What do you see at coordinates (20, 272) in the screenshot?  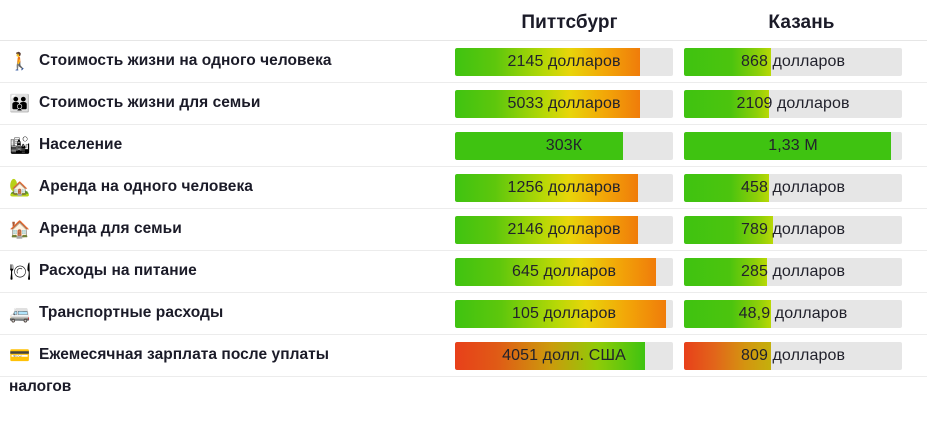 I see `plate-with-cutlery-icon: 🍽` at bounding box center [20, 272].